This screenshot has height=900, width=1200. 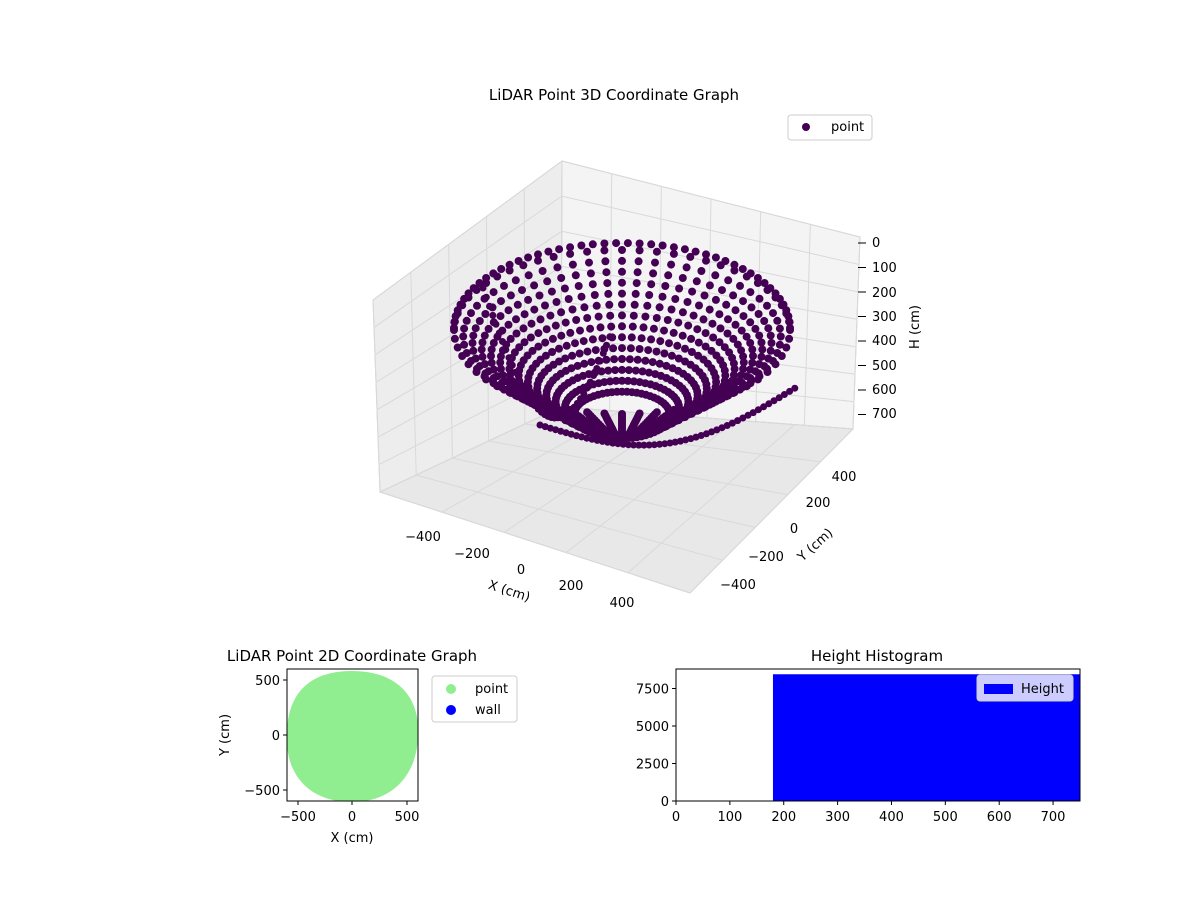 I want to click on x-tick-2d: 0, so click(x=352, y=817).